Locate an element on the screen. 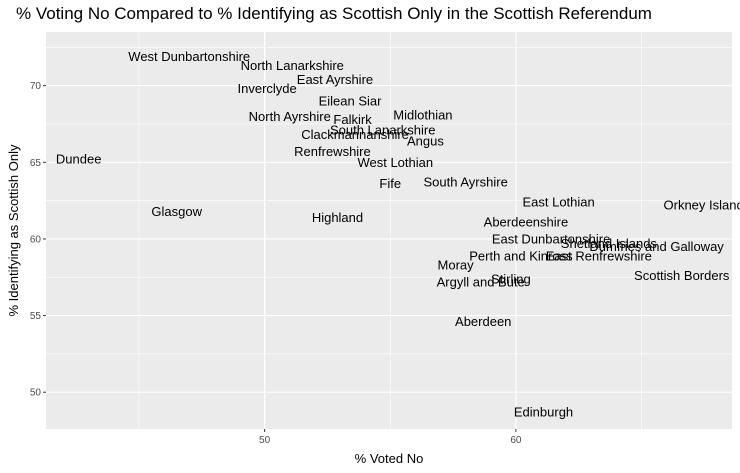 Image resolution: width=740 pixels, height=473 pixels. y-tick-label: 55 is located at coordinates (36, 316).